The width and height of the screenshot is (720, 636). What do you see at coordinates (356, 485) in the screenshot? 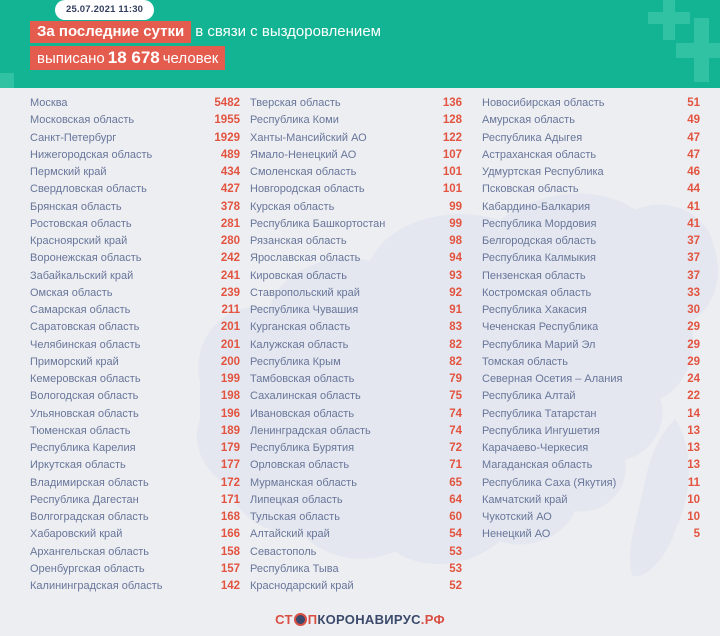
I see `region-row: Мурманская область 65` at bounding box center [356, 485].